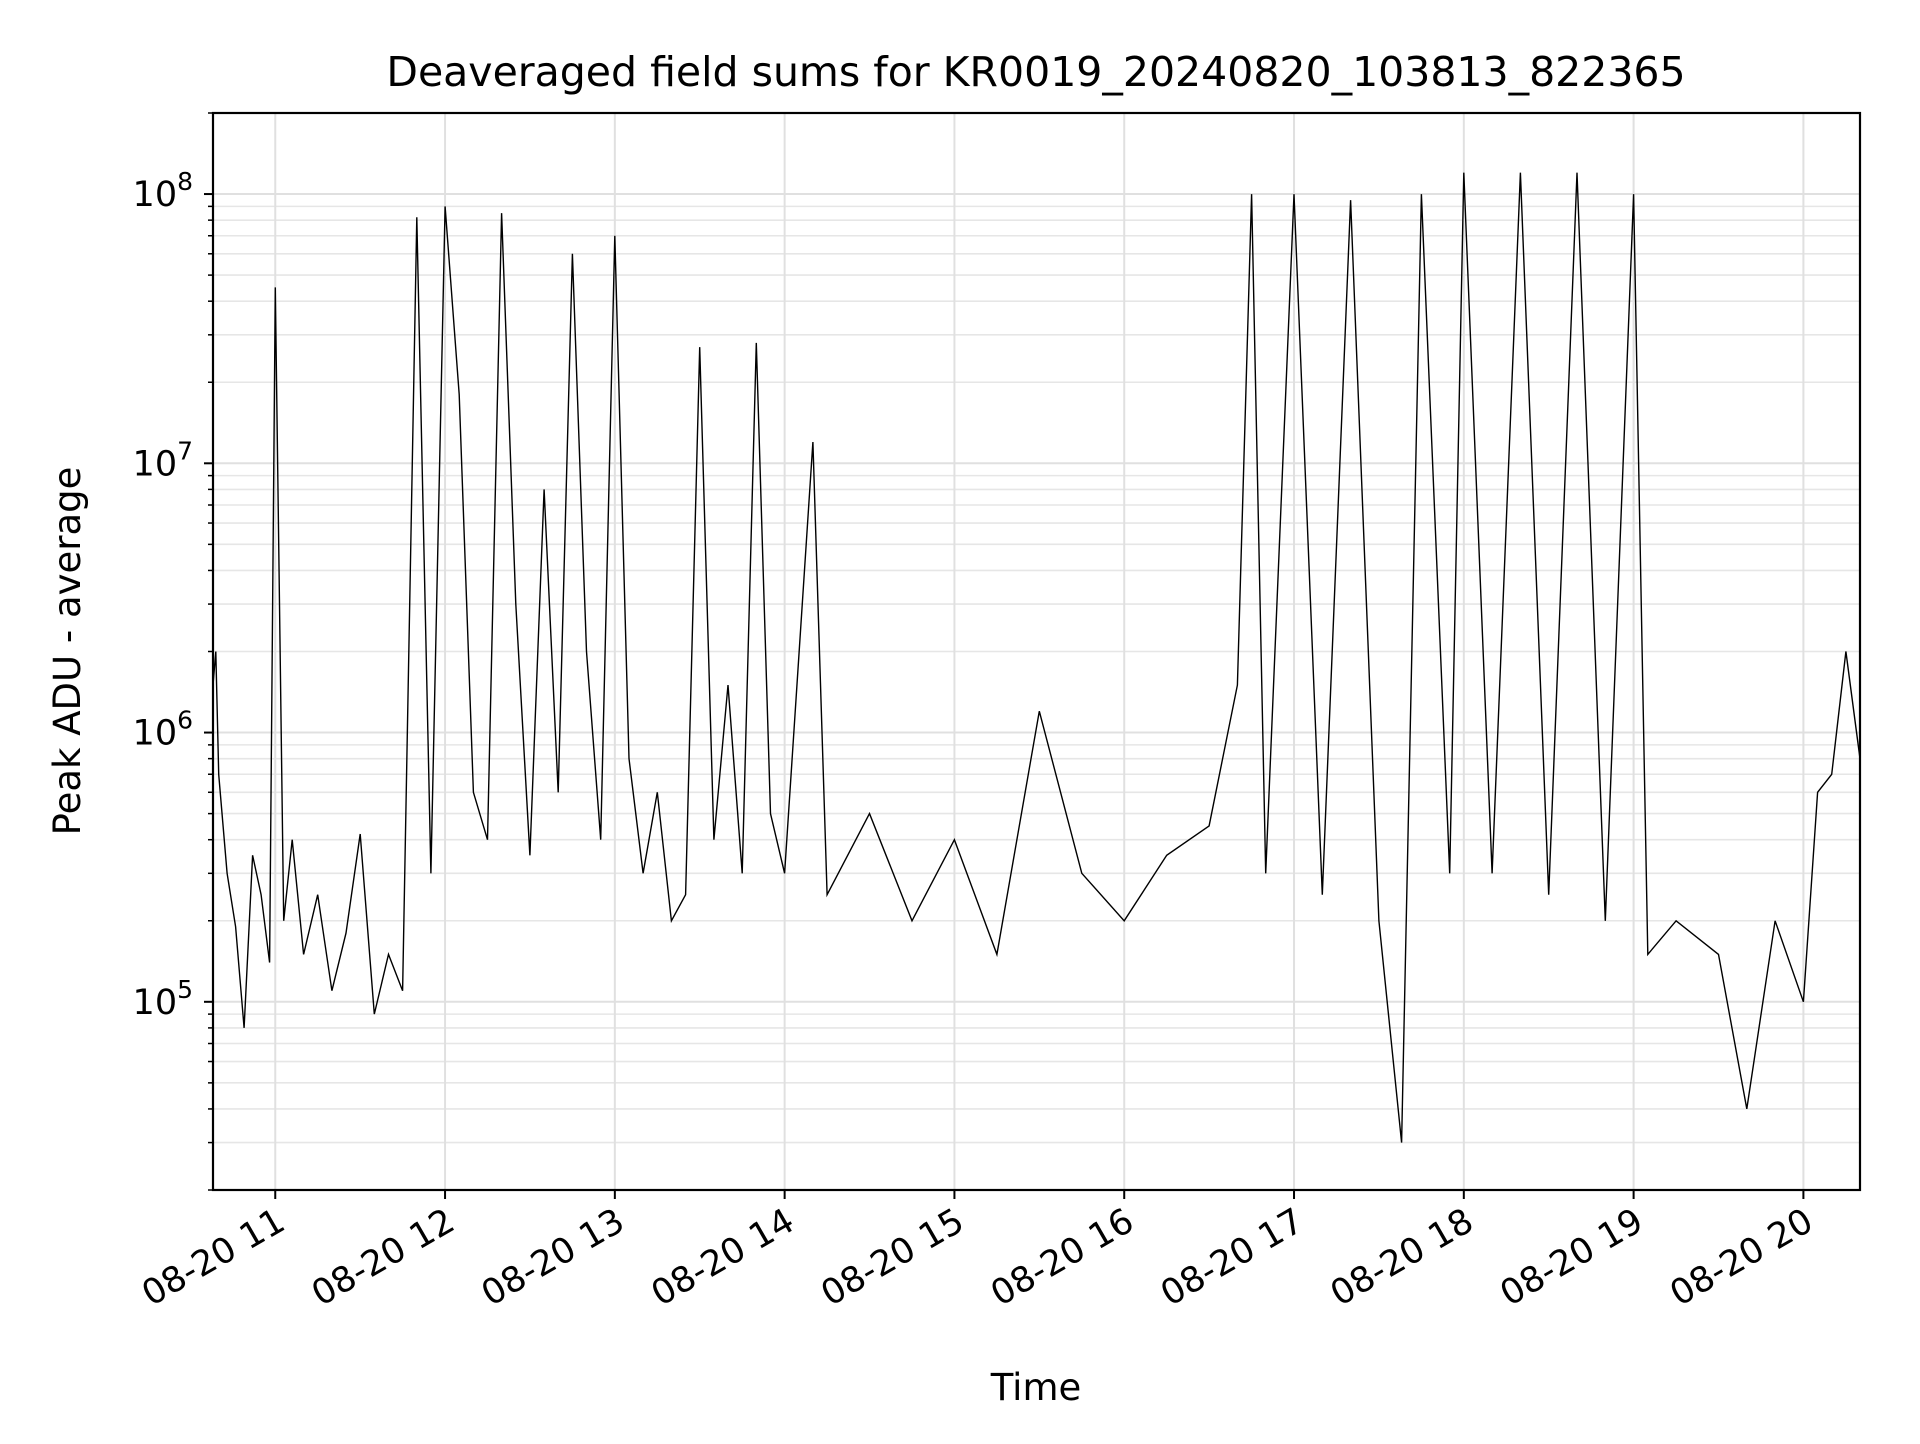  Describe the element at coordinates (163, 191) in the screenshot. I see `y-tick-label: 10⁸` at that location.